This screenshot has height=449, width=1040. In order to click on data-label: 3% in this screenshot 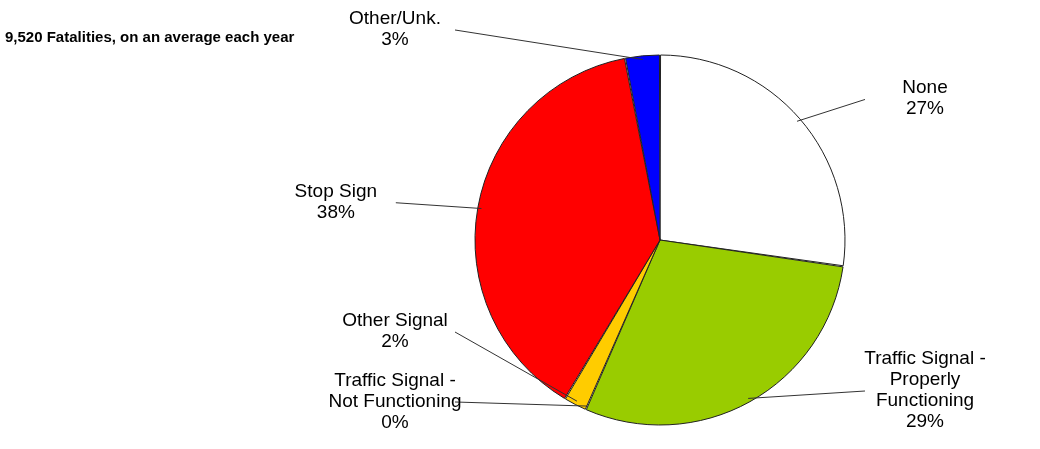, I will do `click(395, 38)`.